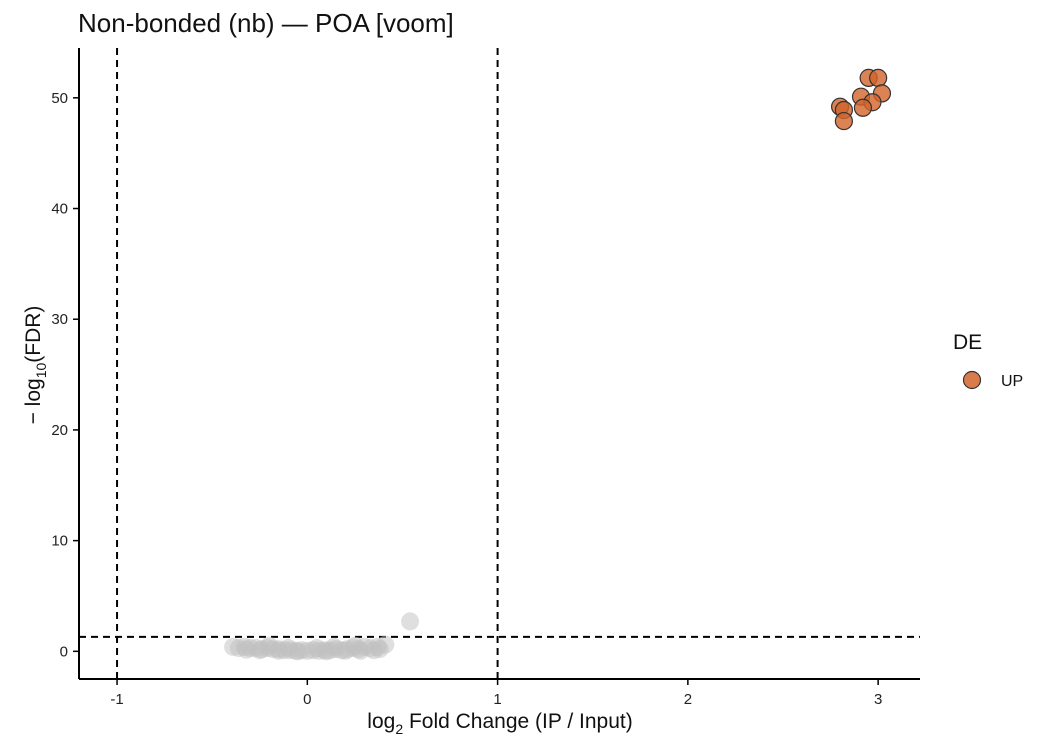 This screenshot has width=1050, height=750. Describe the element at coordinates (688, 699) in the screenshot. I see `x-tick-label-3: 2` at that location.